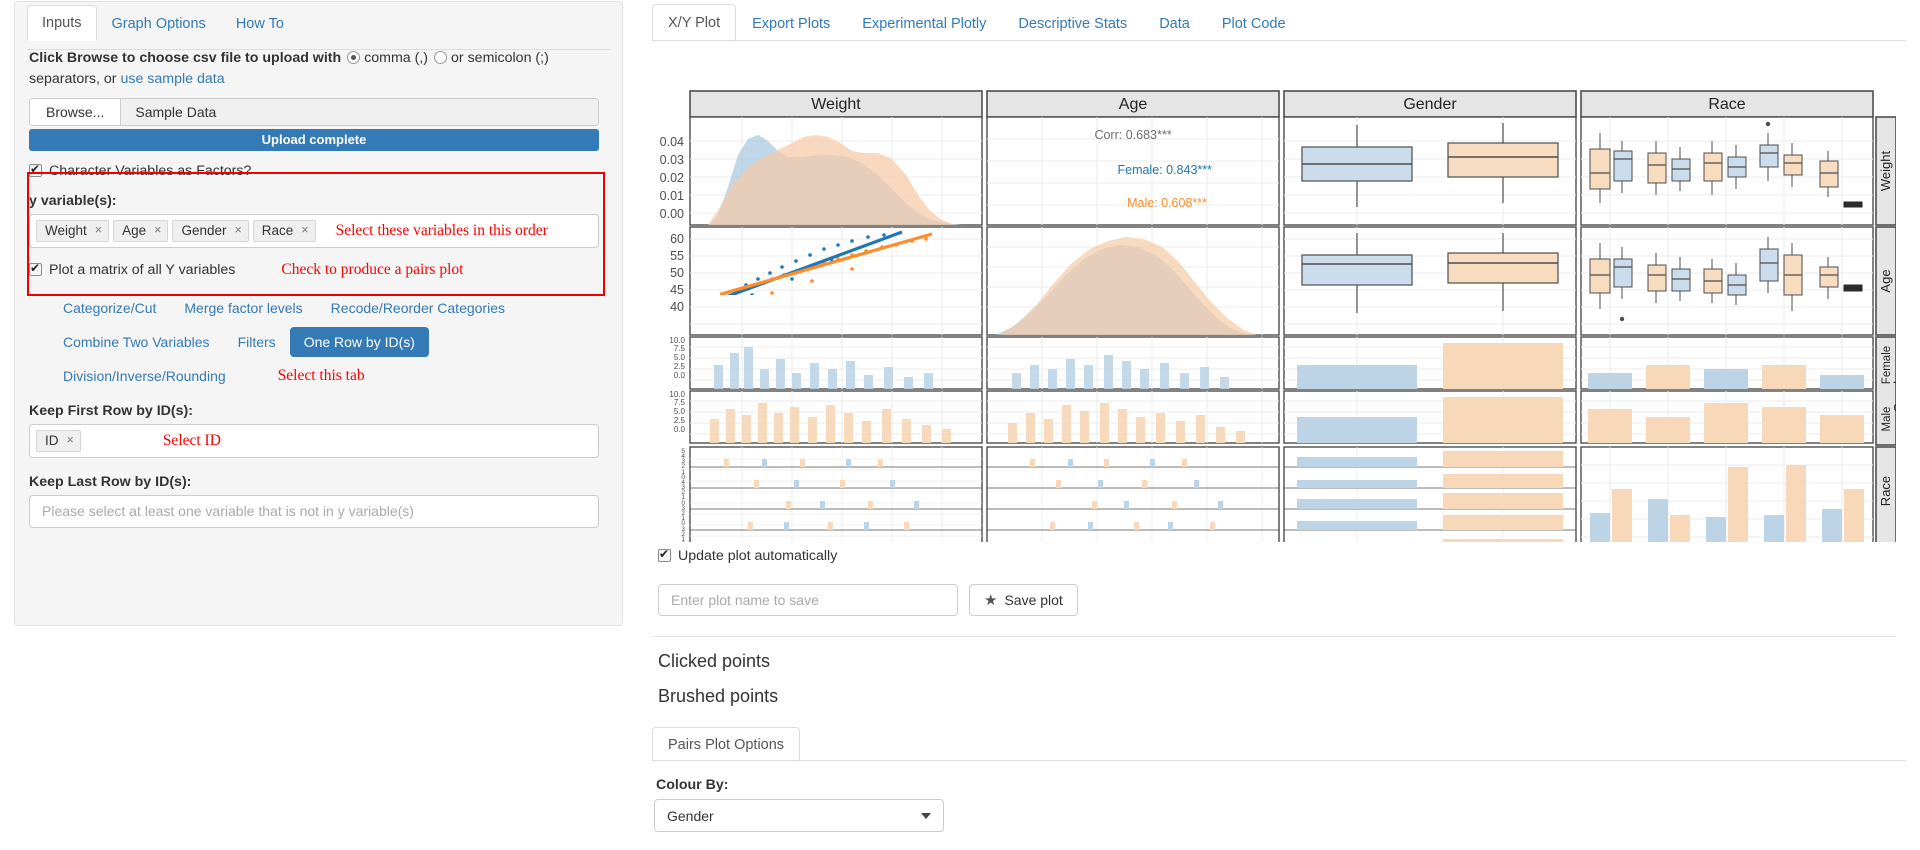 This screenshot has height=850, width=1920. Describe the element at coordinates (672, 214) in the screenshot. I see `svg-text: 0.00` at that location.